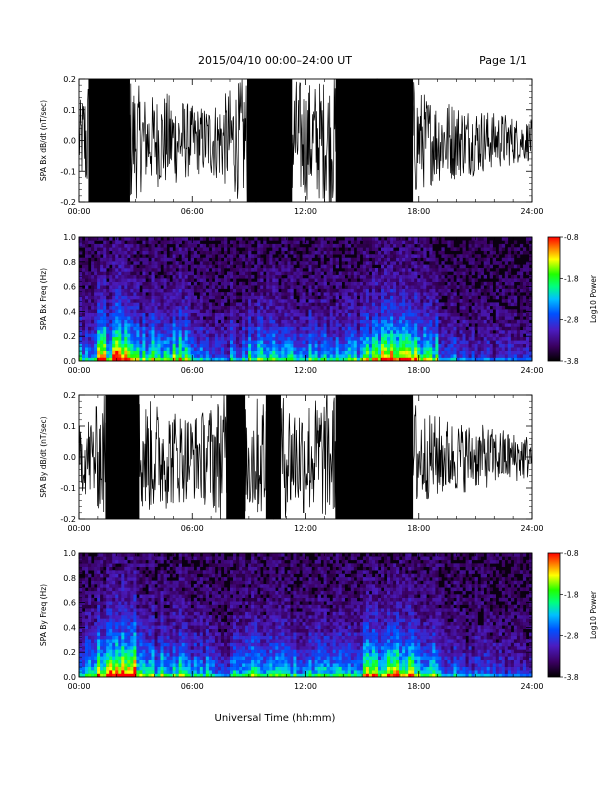 The image size is (612, 792). I want to click on x-tick-label: 06:00, so click(192, 211).